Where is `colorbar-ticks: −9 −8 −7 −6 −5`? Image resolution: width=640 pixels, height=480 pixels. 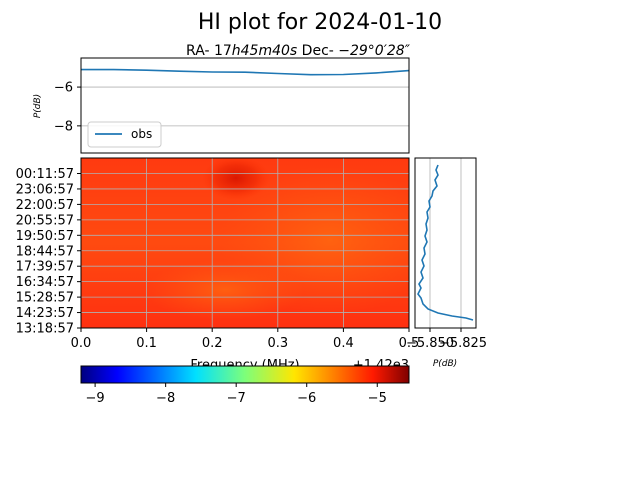 colorbar-ticks: −9 −8 −7 −6 −5 is located at coordinates (236, 394).